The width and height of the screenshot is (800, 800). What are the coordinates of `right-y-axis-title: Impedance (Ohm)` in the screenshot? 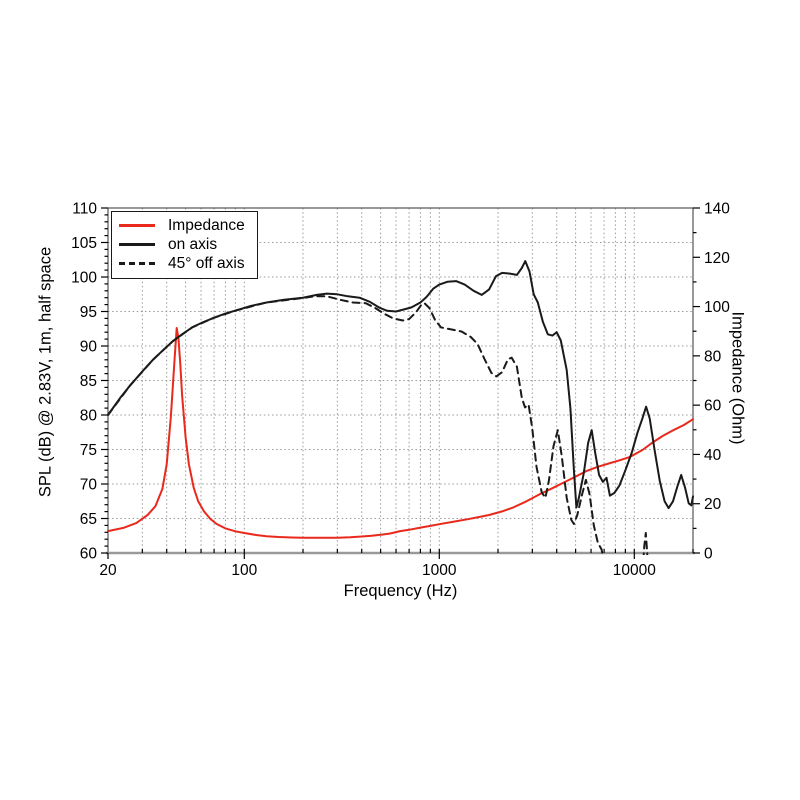 It's located at (737, 378).